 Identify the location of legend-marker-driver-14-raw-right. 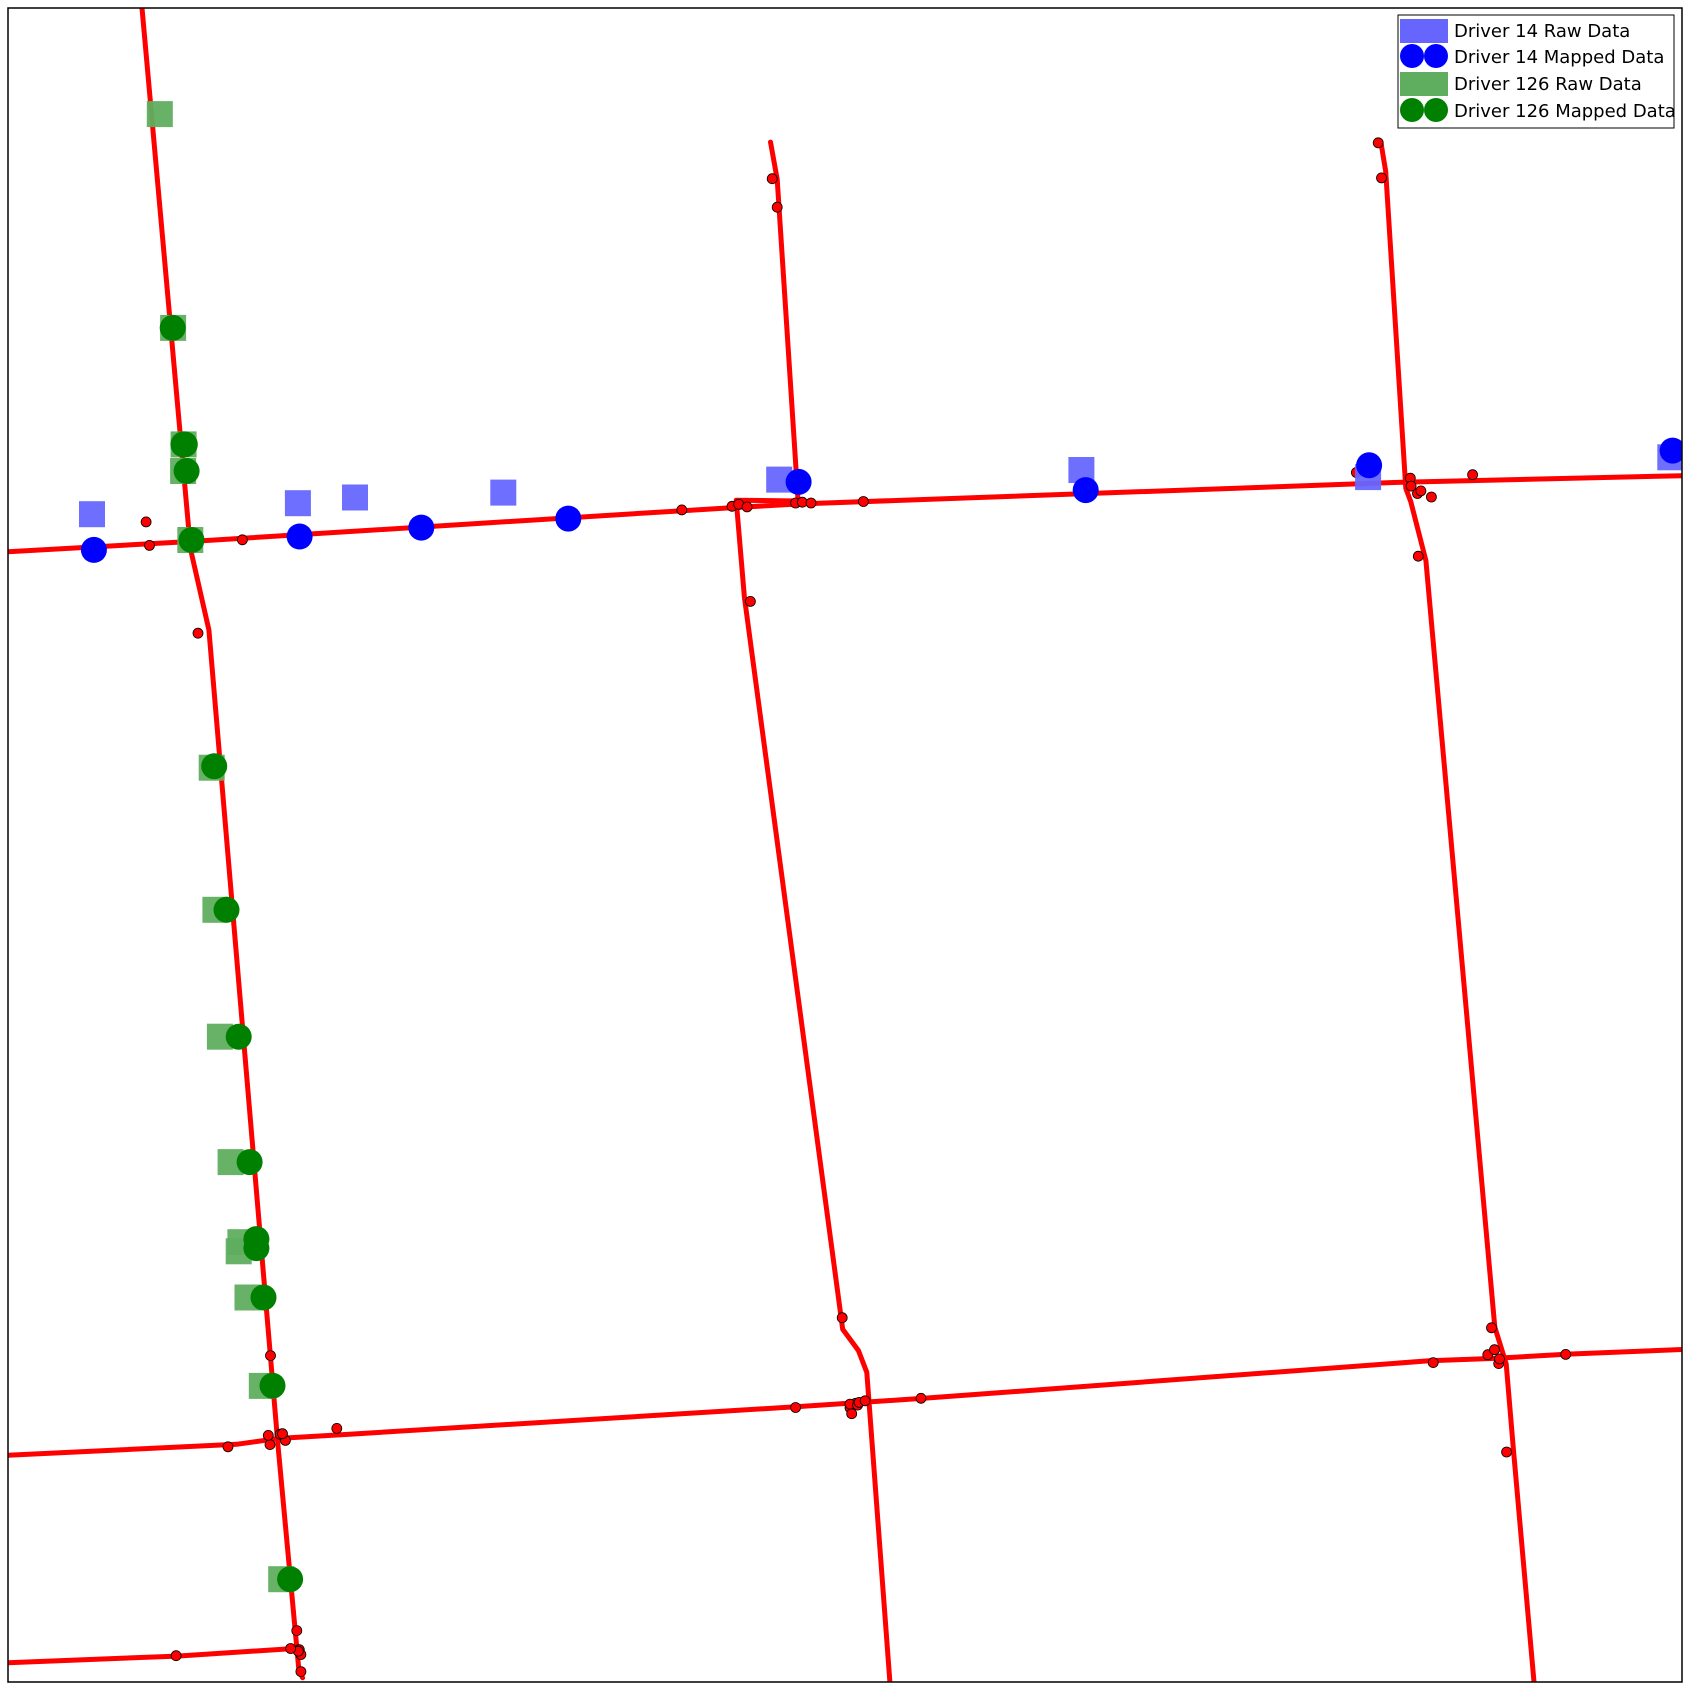
(1436, 31).